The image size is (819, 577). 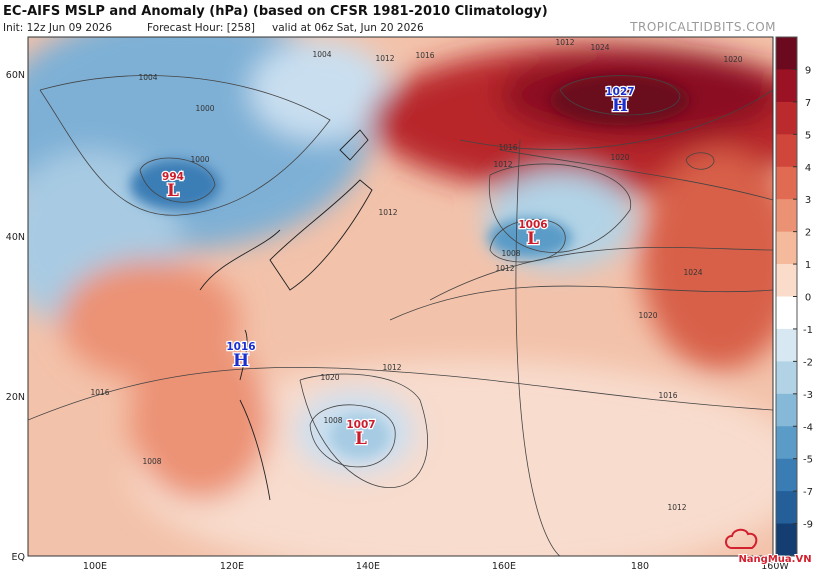 What do you see at coordinates (368, 566) in the screenshot?
I see `lon-label: 140E` at bounding box center [368, 566].